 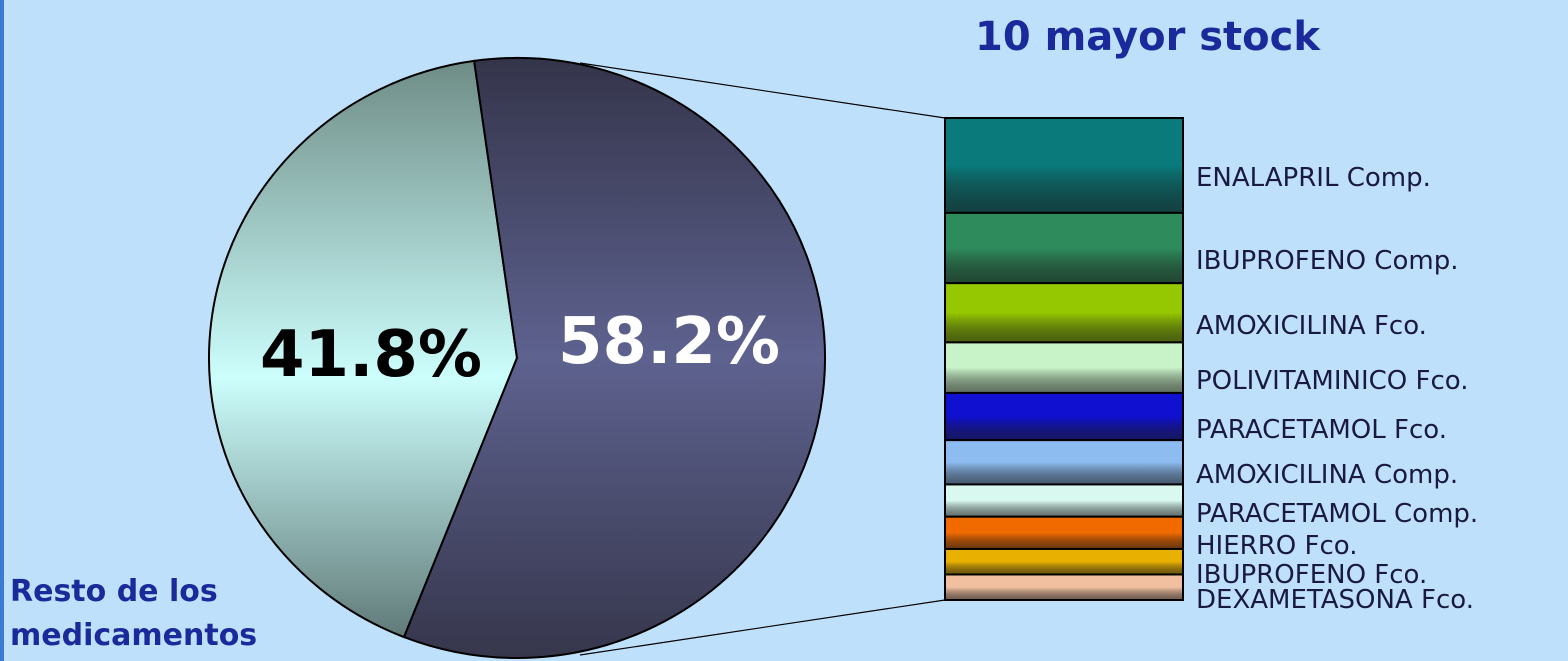 I want to click on stacked-bar, so click(x=1064, y=359).